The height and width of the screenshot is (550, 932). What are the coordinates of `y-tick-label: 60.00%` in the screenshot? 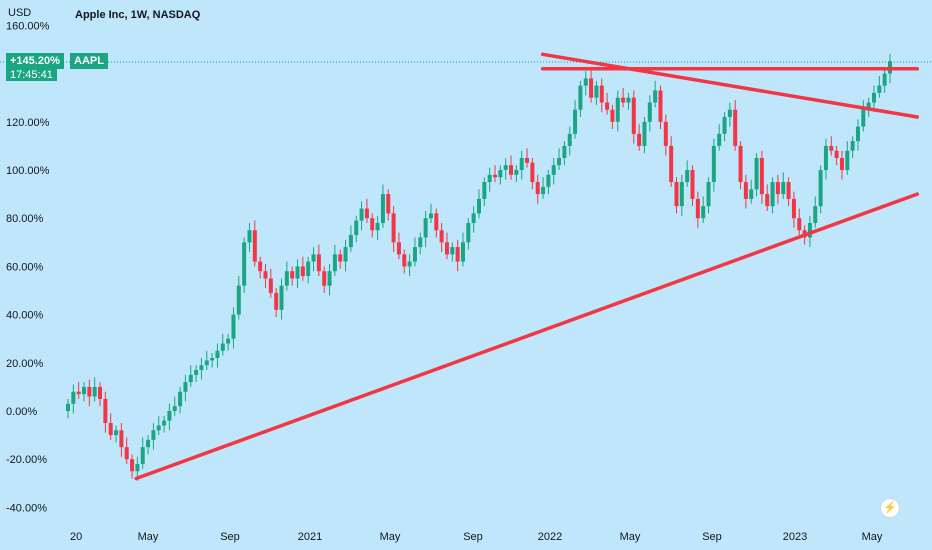 It's located at (25, 267).